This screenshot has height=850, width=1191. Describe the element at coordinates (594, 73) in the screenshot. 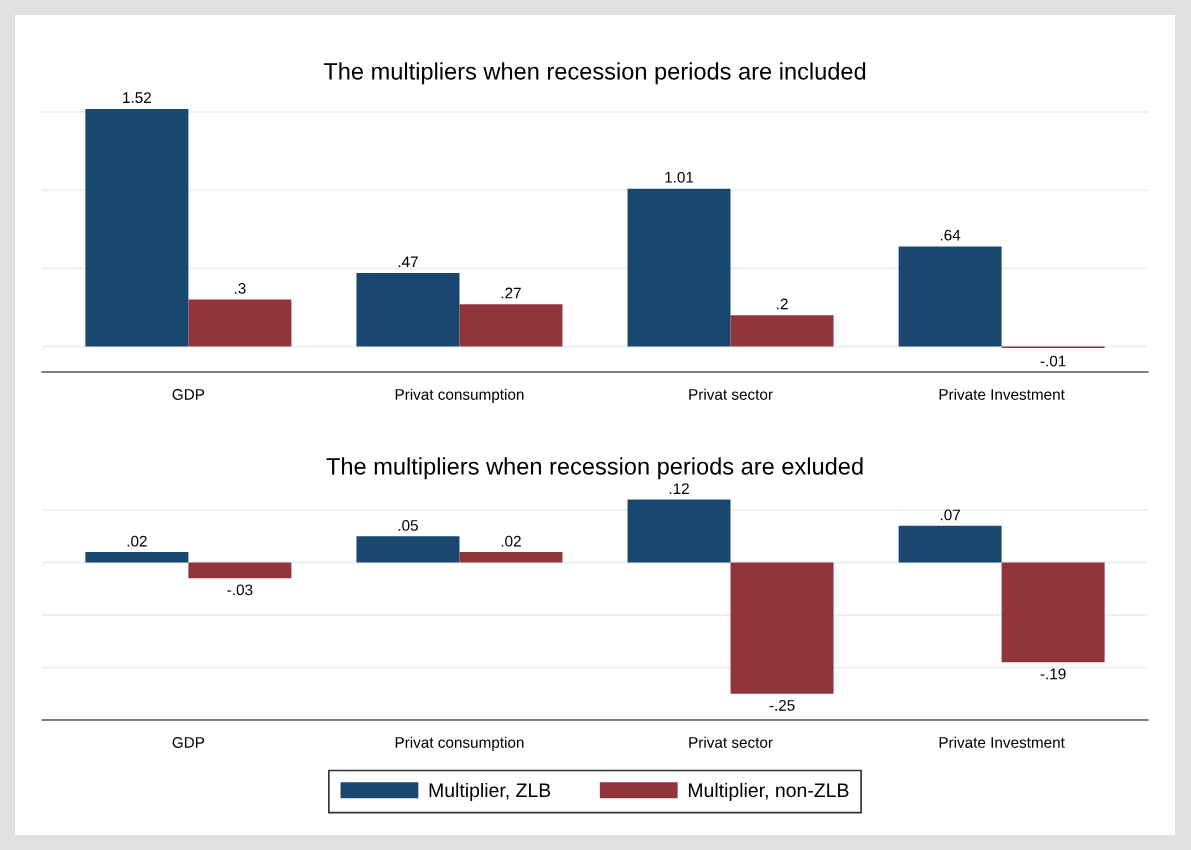

I see `chart-title: The multipliers when recession periods are included` at that location.